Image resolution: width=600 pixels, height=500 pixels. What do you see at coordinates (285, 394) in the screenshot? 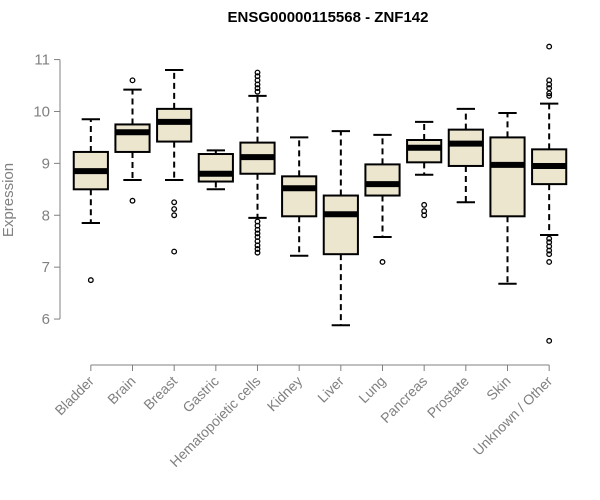
I see `x-tick-label: Kidney` at bounding box center [285, 394].